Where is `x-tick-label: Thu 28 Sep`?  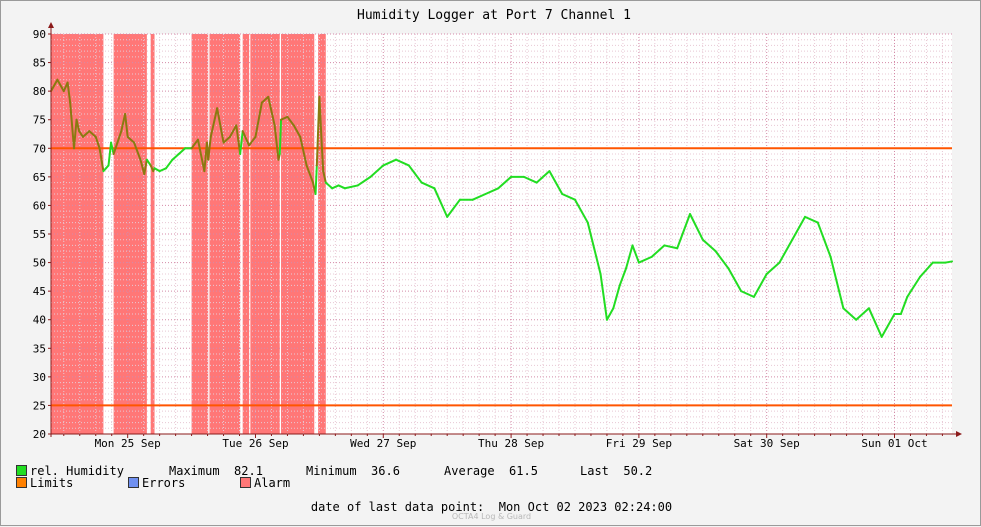
x-tick-label: Thu 28 Sep is located at coordinates (511, 443).